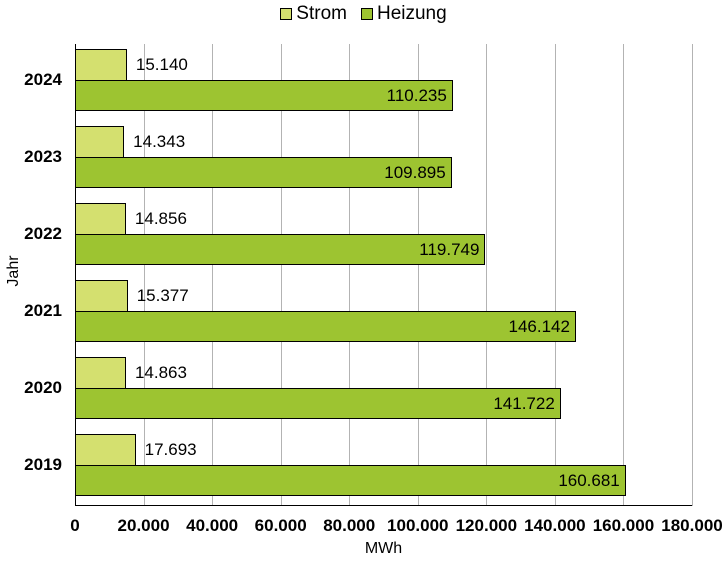  Describe the element at coordinates (160, 372) in the screenshot. I see `data-label: 14.863` at that location.